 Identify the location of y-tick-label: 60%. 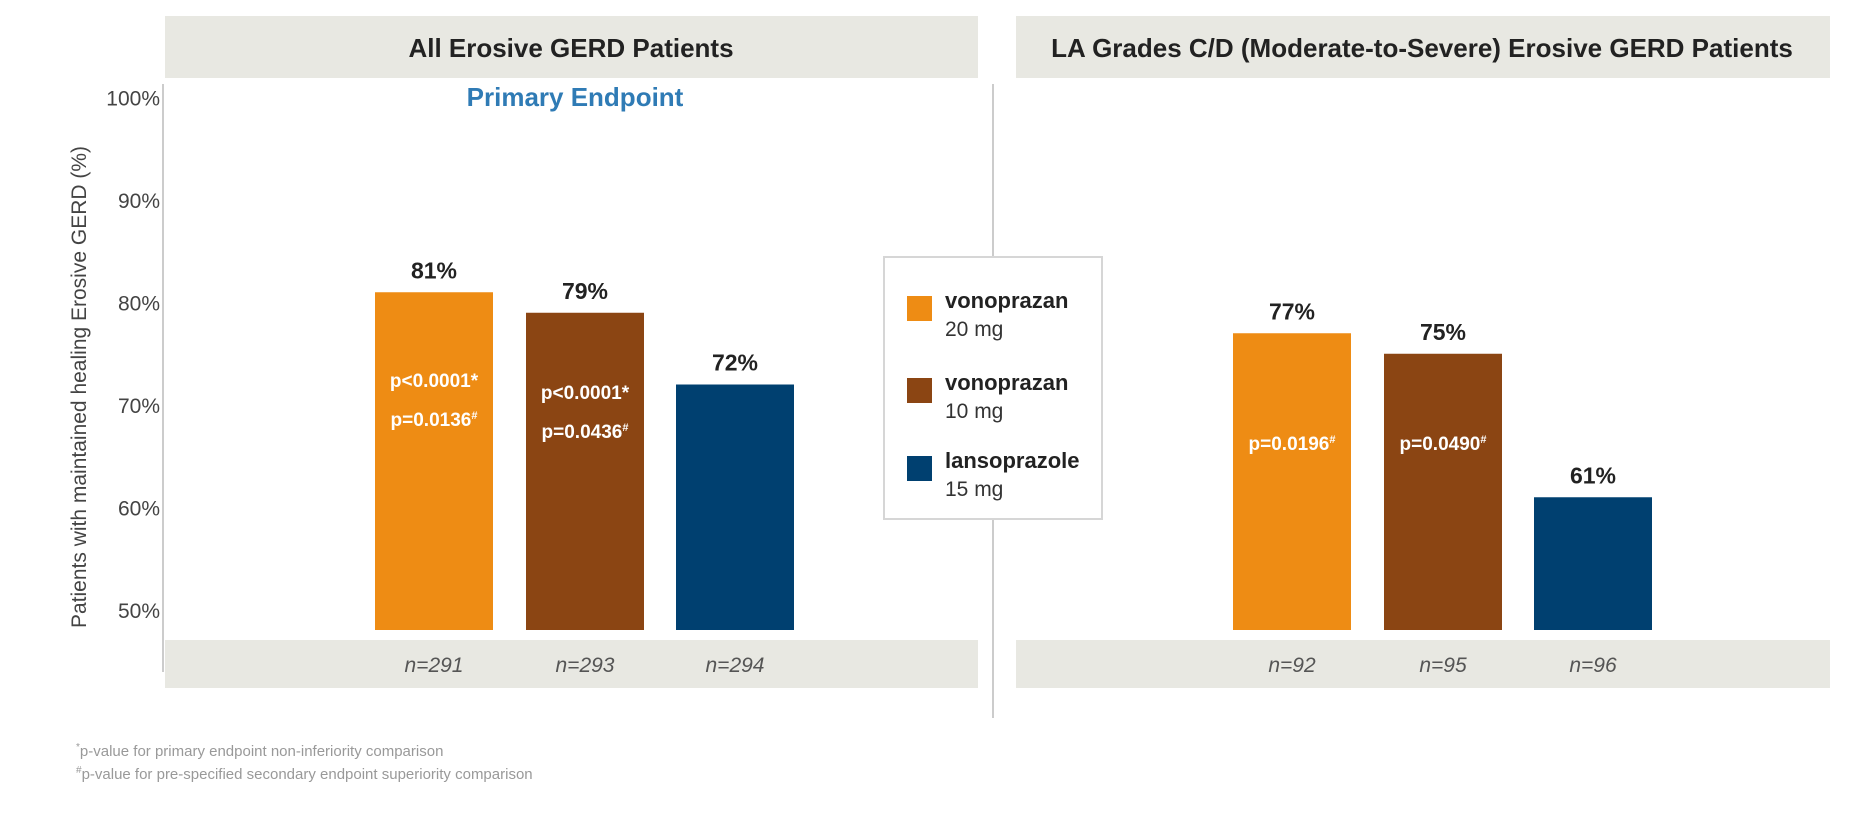
(139, 509).